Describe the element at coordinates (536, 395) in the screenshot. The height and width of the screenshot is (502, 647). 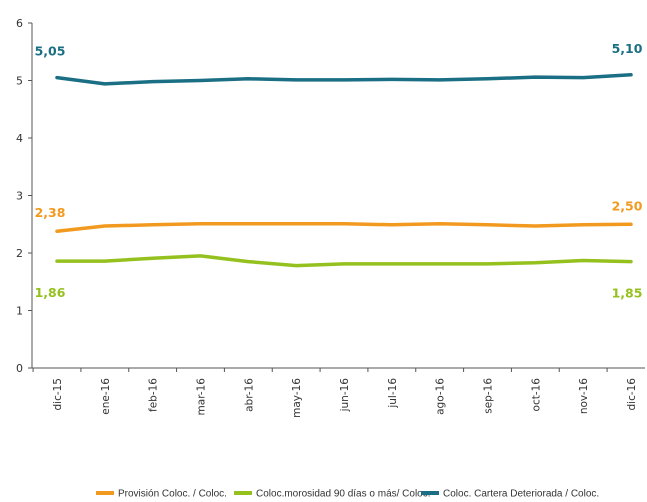
I see `x-tick-label: oct-16` at that location.